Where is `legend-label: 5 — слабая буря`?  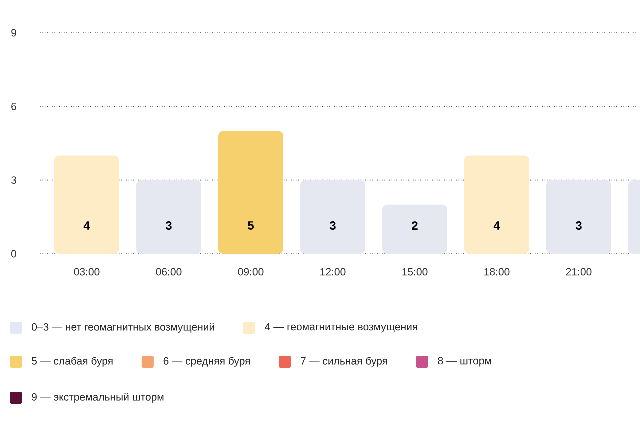 legend-label: 5 — слабая буря is located at coordinates (72, 362).